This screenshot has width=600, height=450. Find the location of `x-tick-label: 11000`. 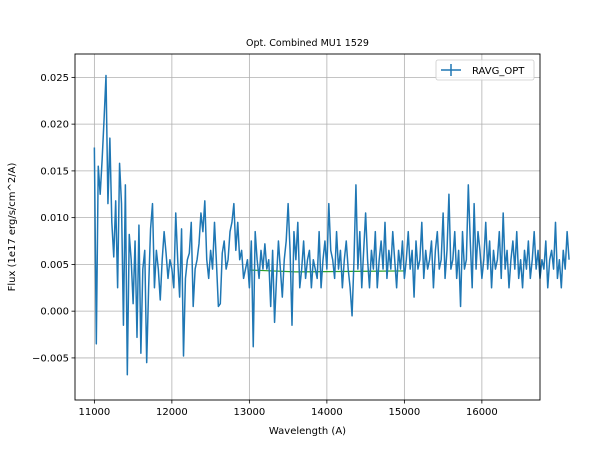

x-tick-label: 11000 is located at coordinates (94, 412).